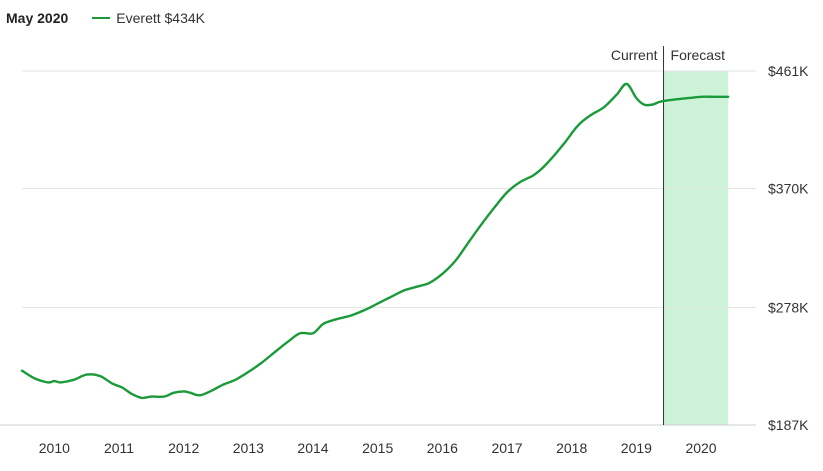  What do you see at coordinates (698, 55) in the screenshot?
I see `forecast-label: Forecast` at bounding box center [698, 55].